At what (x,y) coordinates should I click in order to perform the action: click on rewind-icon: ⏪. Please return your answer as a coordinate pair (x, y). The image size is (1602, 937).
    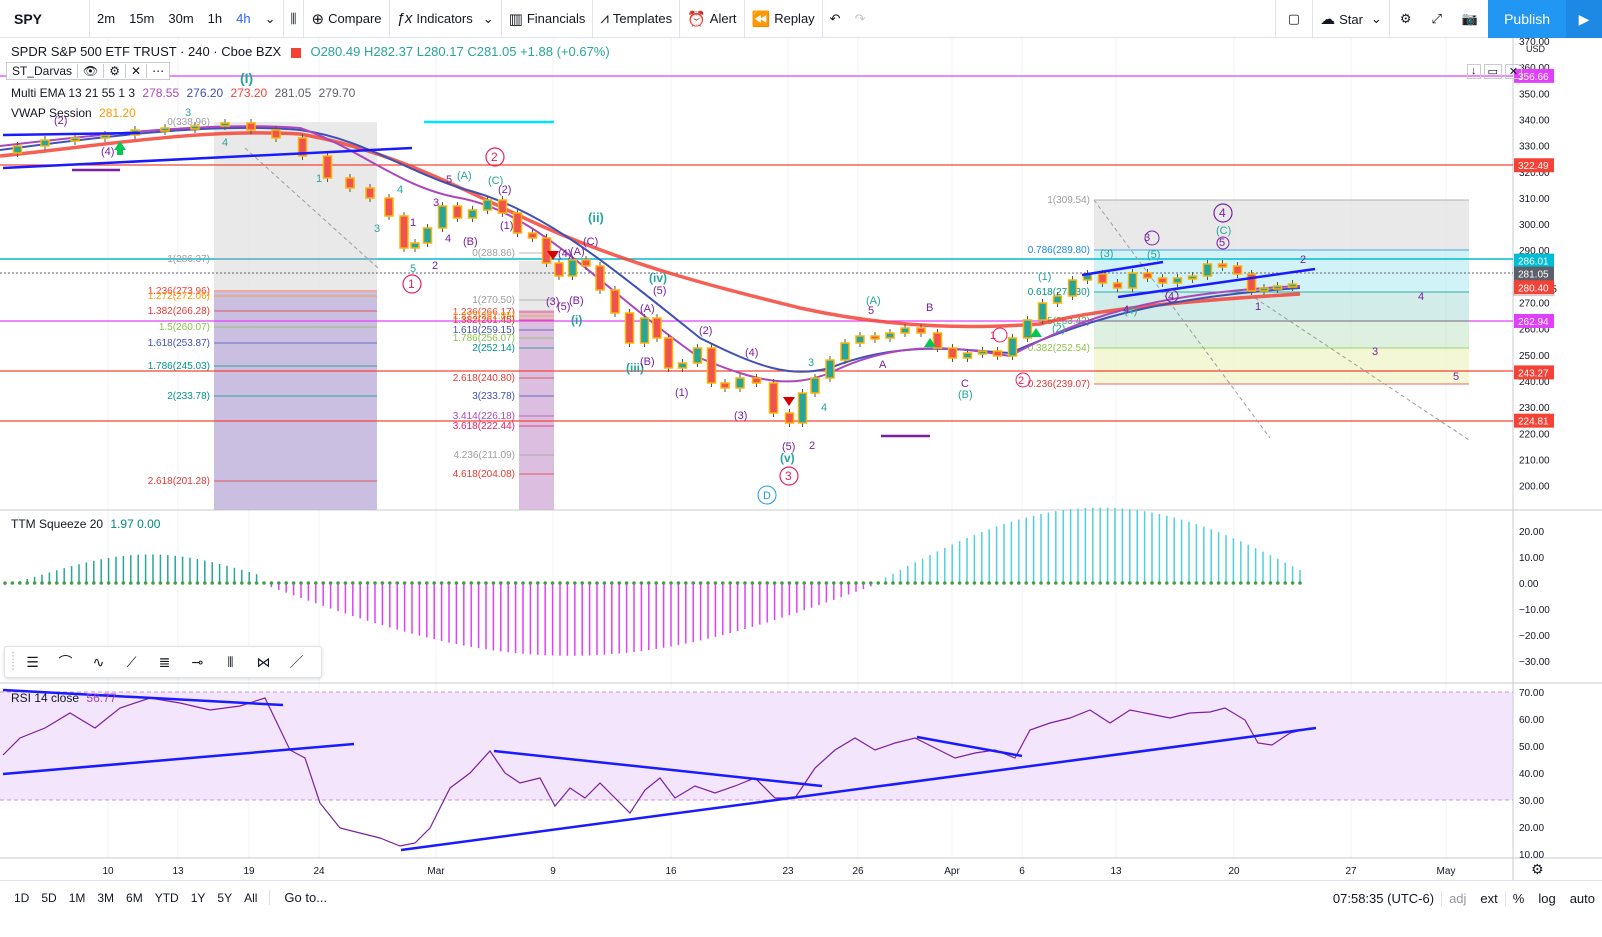
    Looking at the image, I should click on (761, 19).